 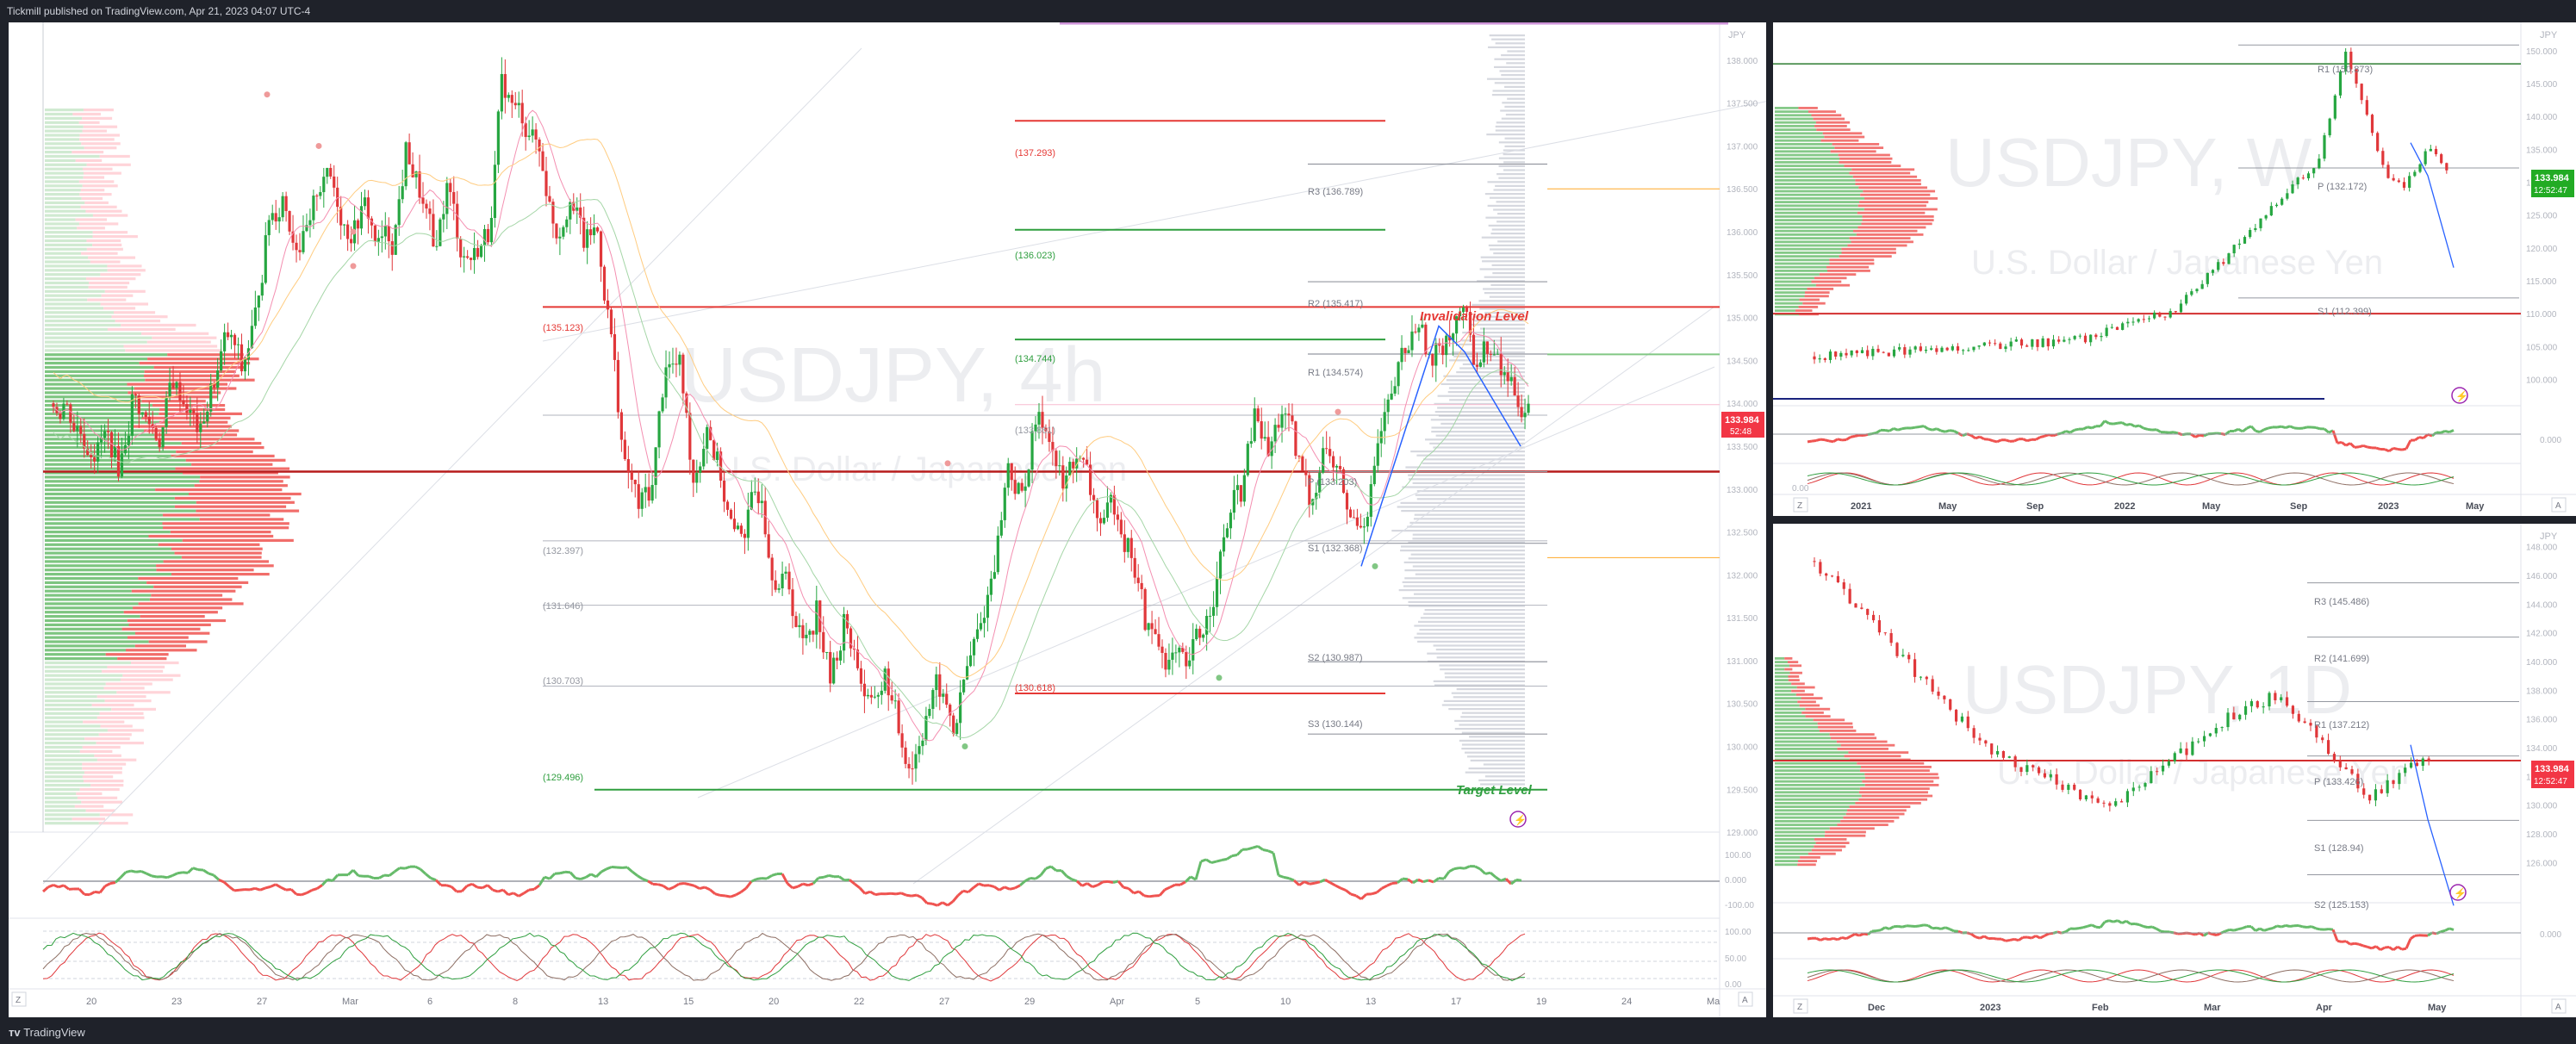 What do you see at coordinates (784, 956) in the screenshot?
I see `stoch-line-4h` at bounding box center [784, 956].